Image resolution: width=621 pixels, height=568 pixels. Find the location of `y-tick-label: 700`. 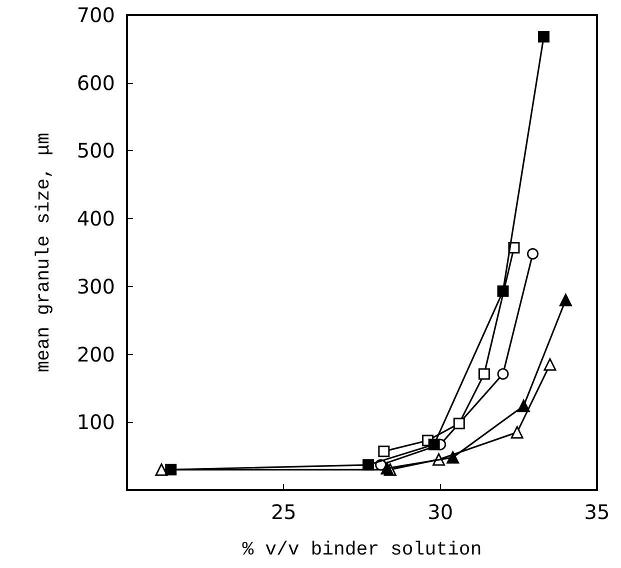

y-tick-label: 700 is located at coordinates (95, 15).